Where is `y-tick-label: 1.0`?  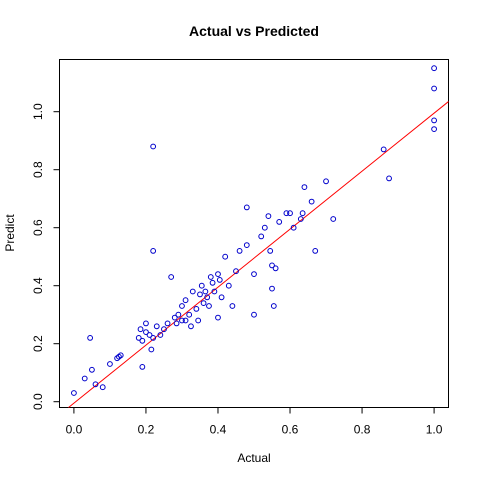
y-tick-label: 1.0 is located at coordinates (38, 111).